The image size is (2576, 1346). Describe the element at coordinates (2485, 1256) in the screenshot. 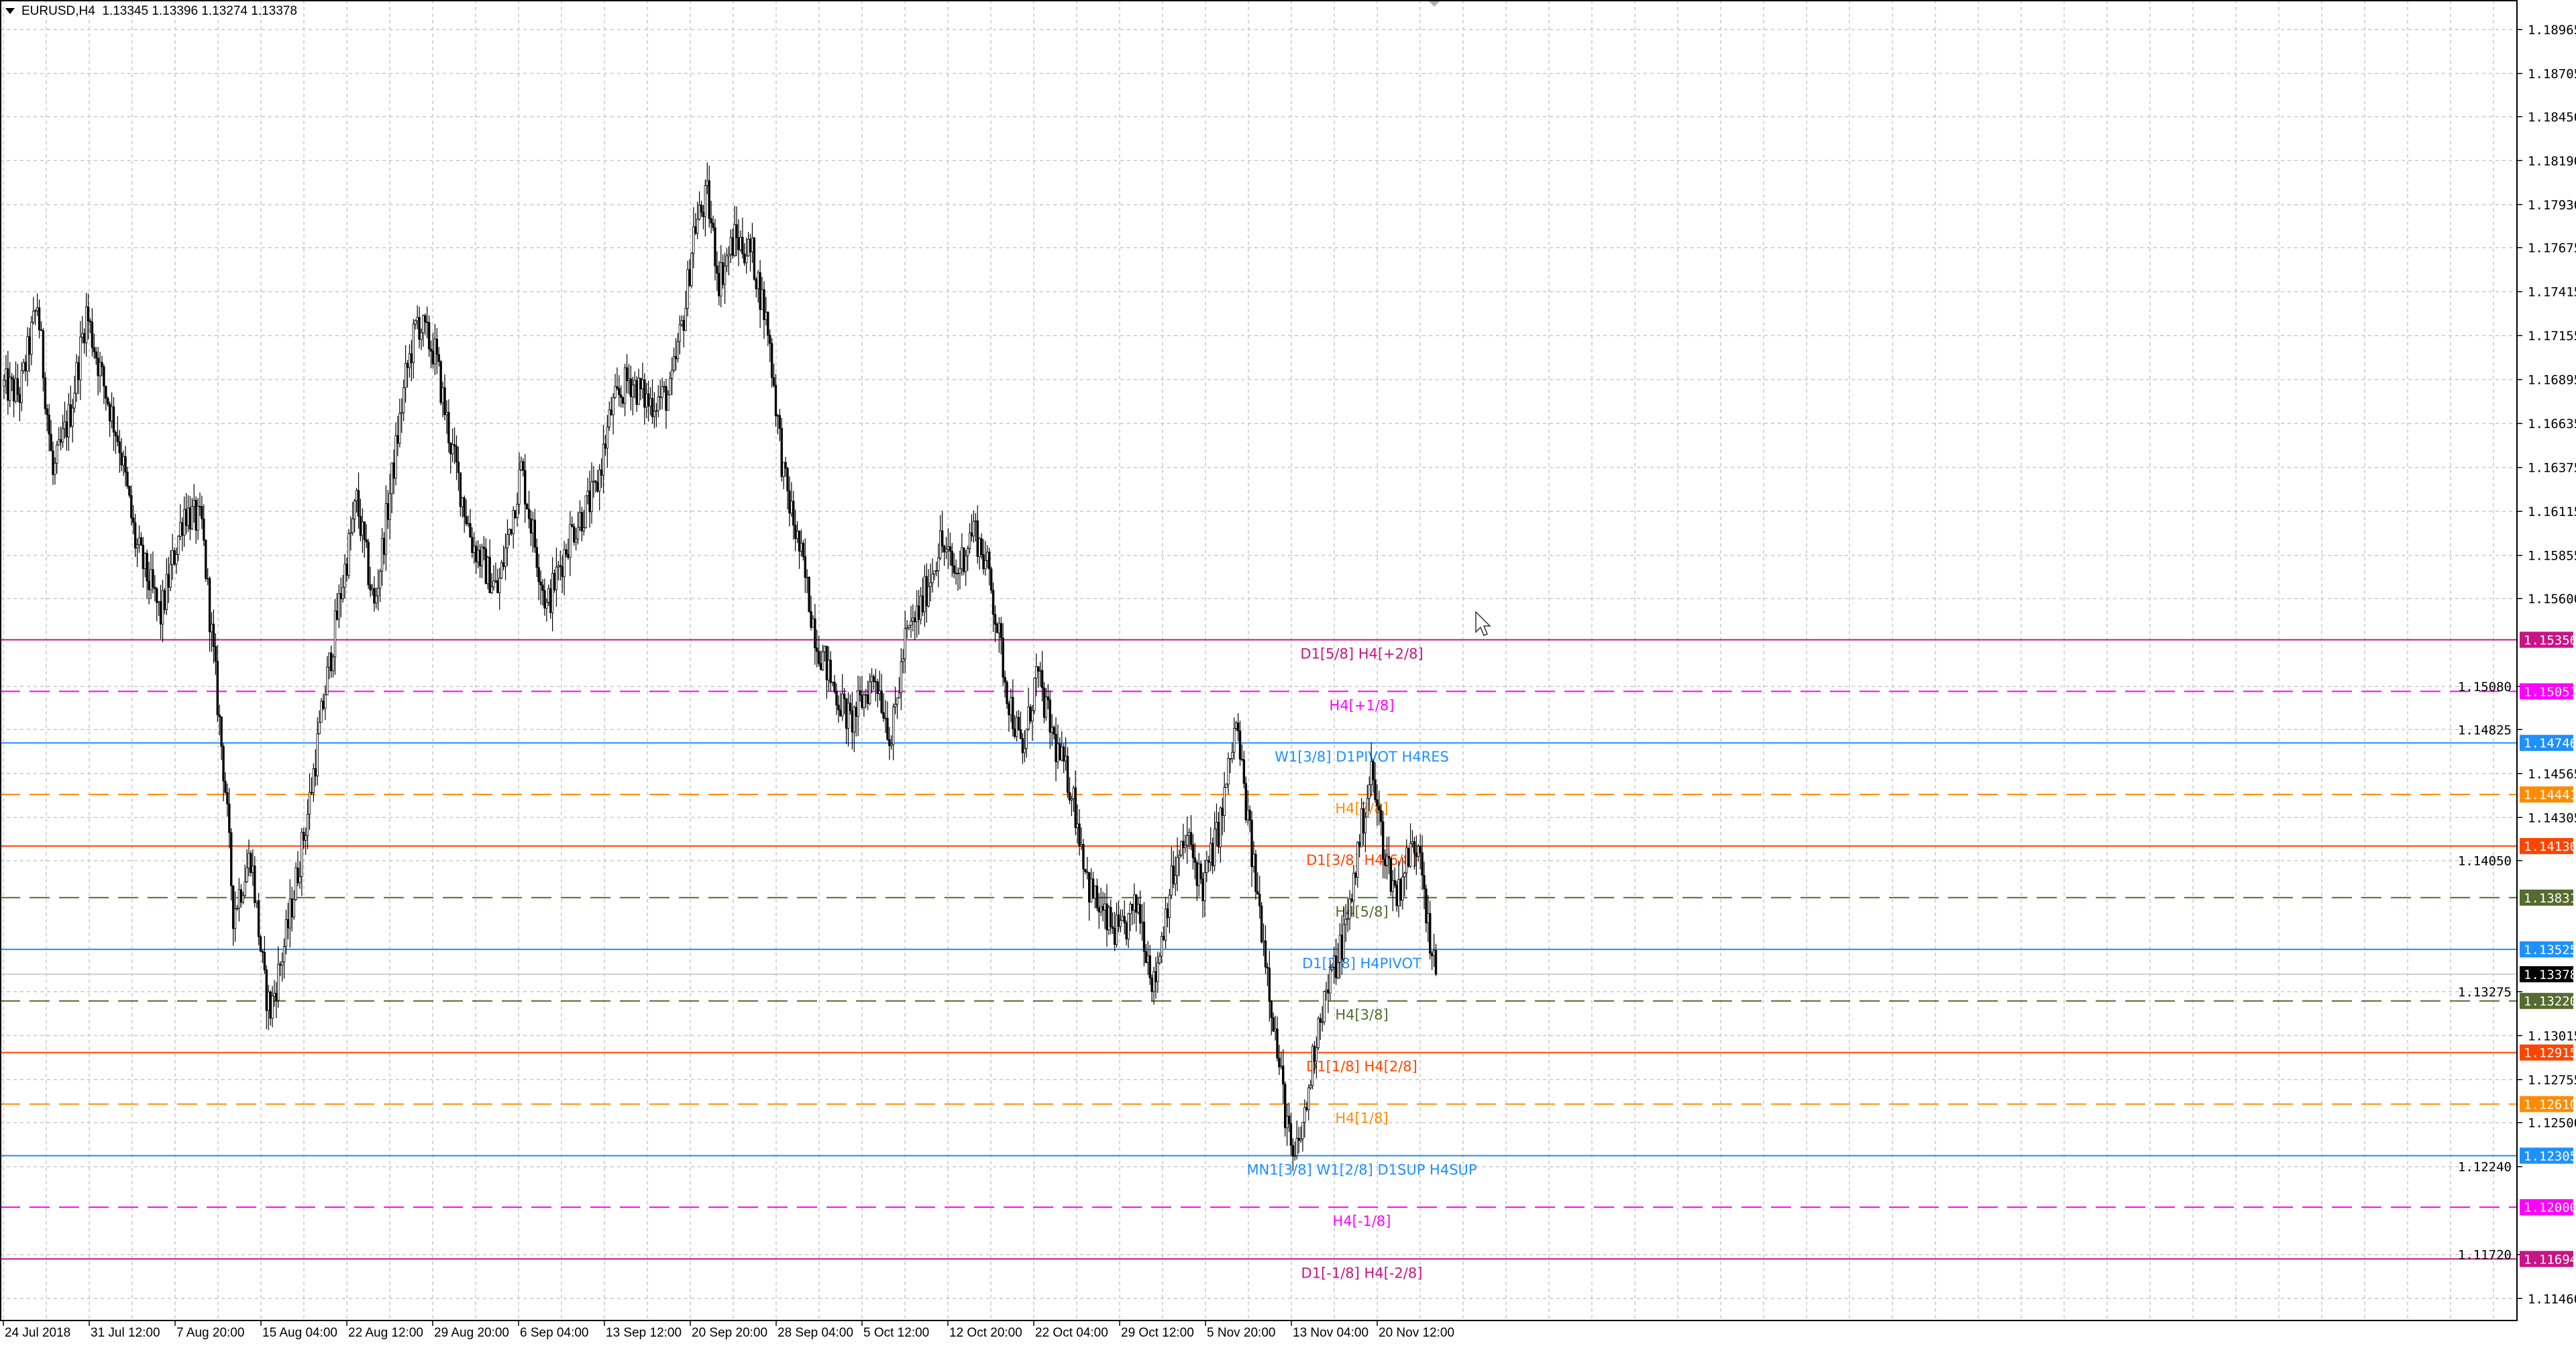

I see `price-tick-label: 1.11720` at that location.